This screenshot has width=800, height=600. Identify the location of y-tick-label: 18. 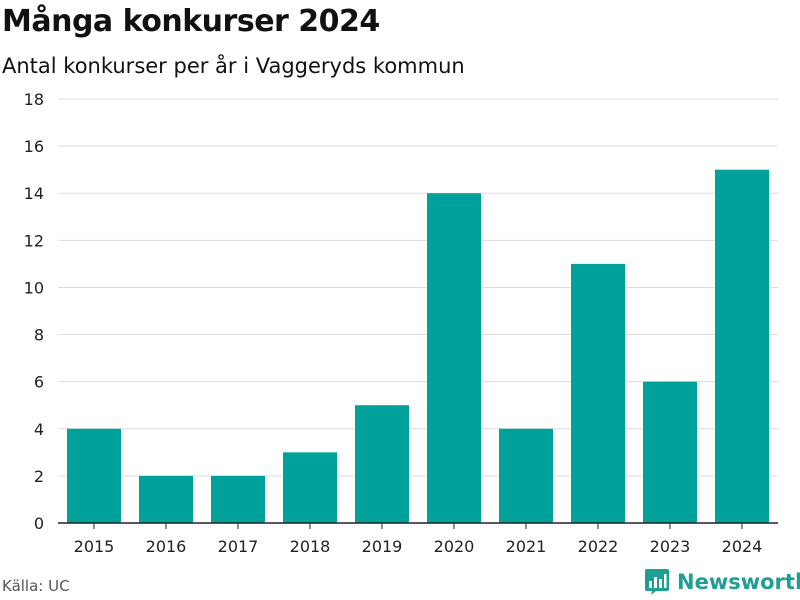
(34, 99).